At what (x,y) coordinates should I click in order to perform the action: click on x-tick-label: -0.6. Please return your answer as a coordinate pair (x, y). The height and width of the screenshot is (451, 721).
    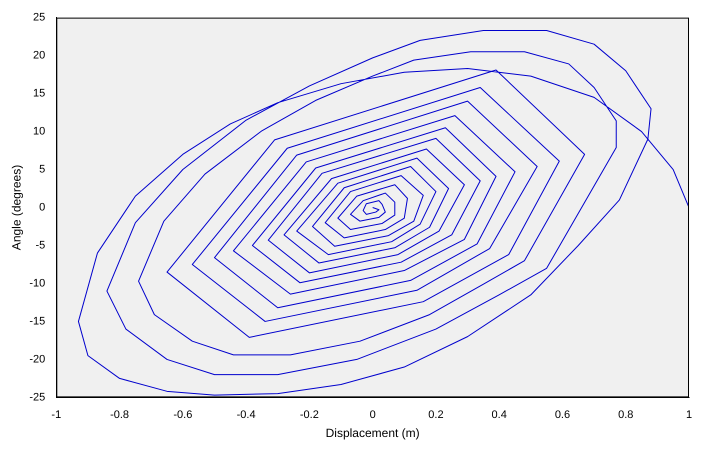
    Looking at the image, I should click on (182, 415).